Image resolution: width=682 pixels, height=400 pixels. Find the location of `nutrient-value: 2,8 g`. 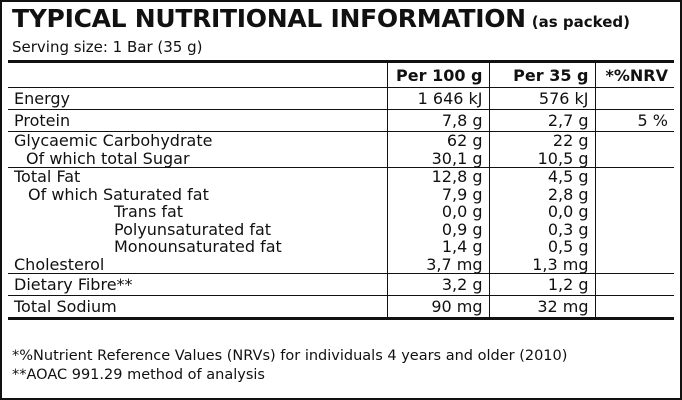

nutrient-value: 2,8 g is located at coordinates (568, 194).